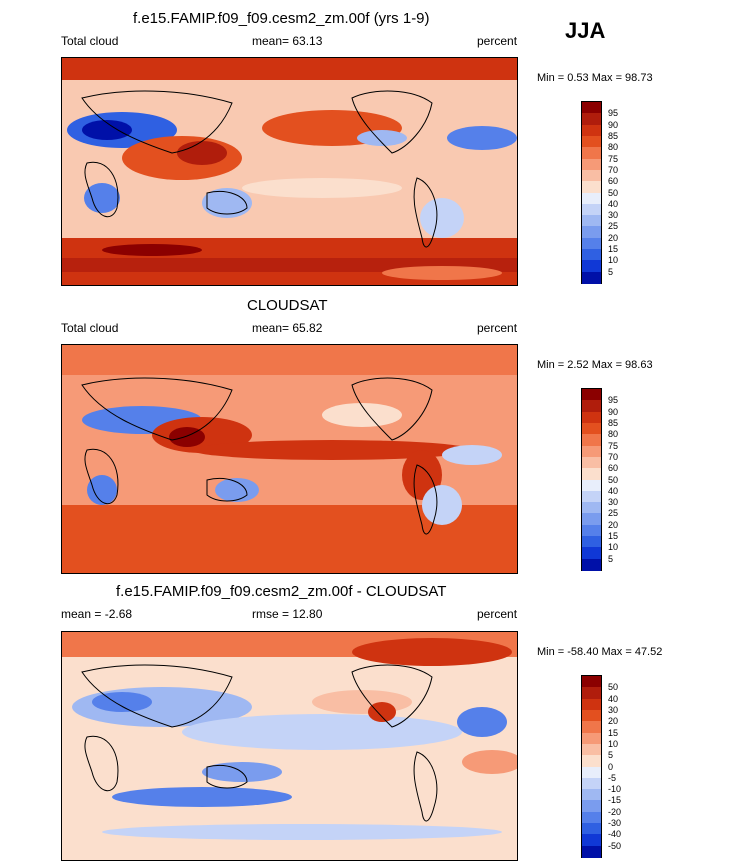 The image size is (733, 866). Describe the element at coordinates (615, 823) in the screenshot. I see `colorbar-tick-label: -30` at that location.